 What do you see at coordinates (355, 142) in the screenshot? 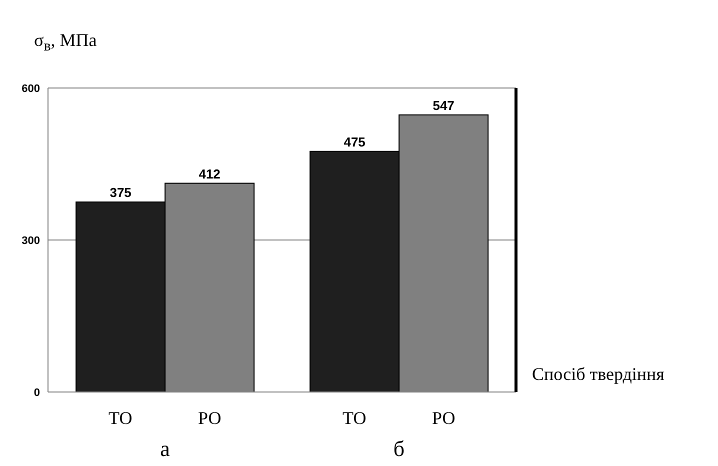
I see `data-label: 475` at bounding box center [355, 142].